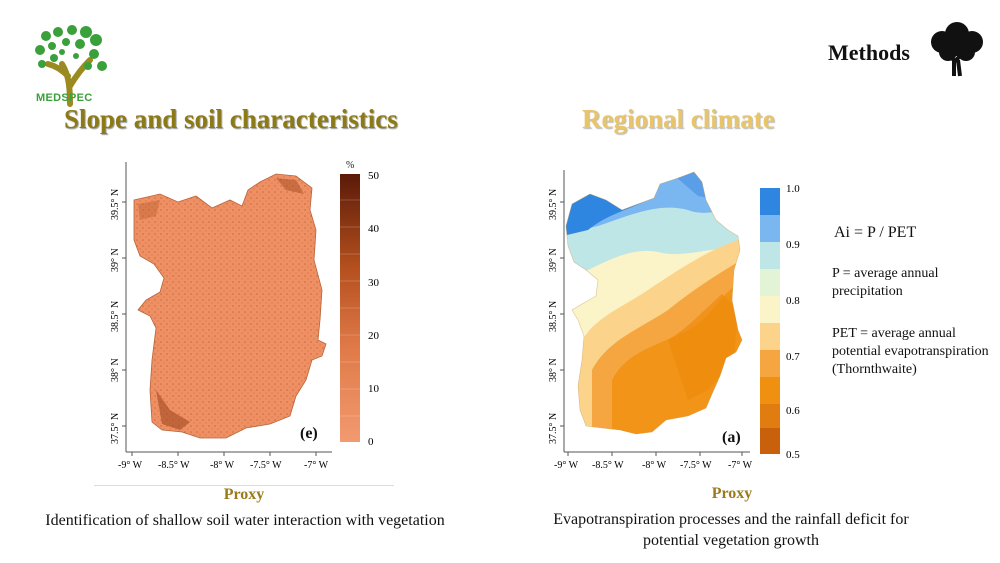  I want to click on p-definition: P = average annual precipitation, so click(885, 282).